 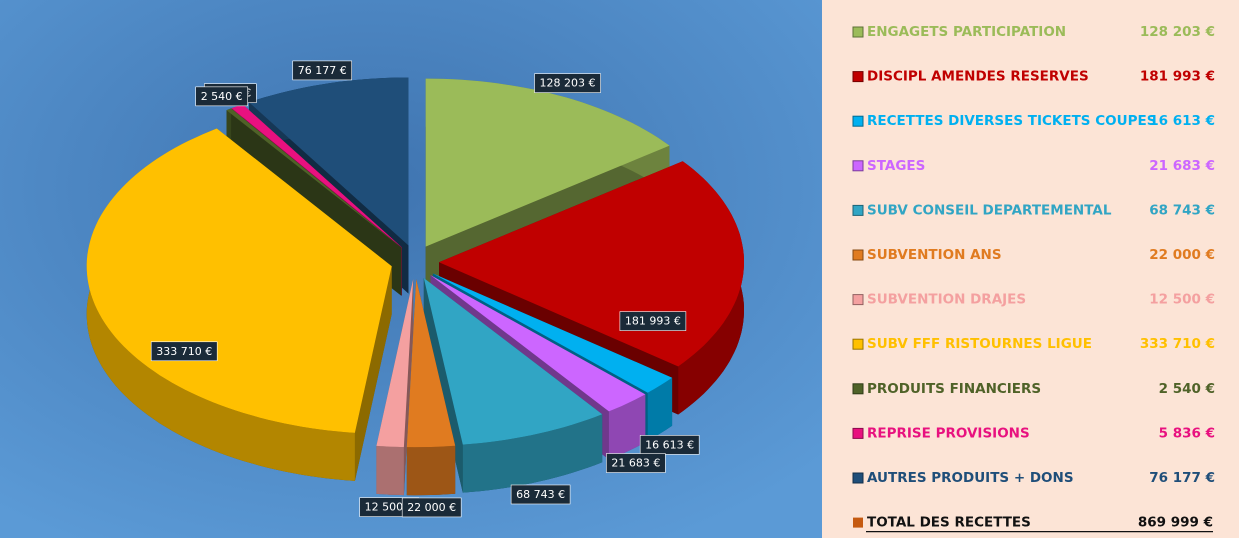 What do you see at coordinates (934, 255) in the screenshot?
I see `legend-label: SUBVENTION ANS` at bounding box center [934, 255].